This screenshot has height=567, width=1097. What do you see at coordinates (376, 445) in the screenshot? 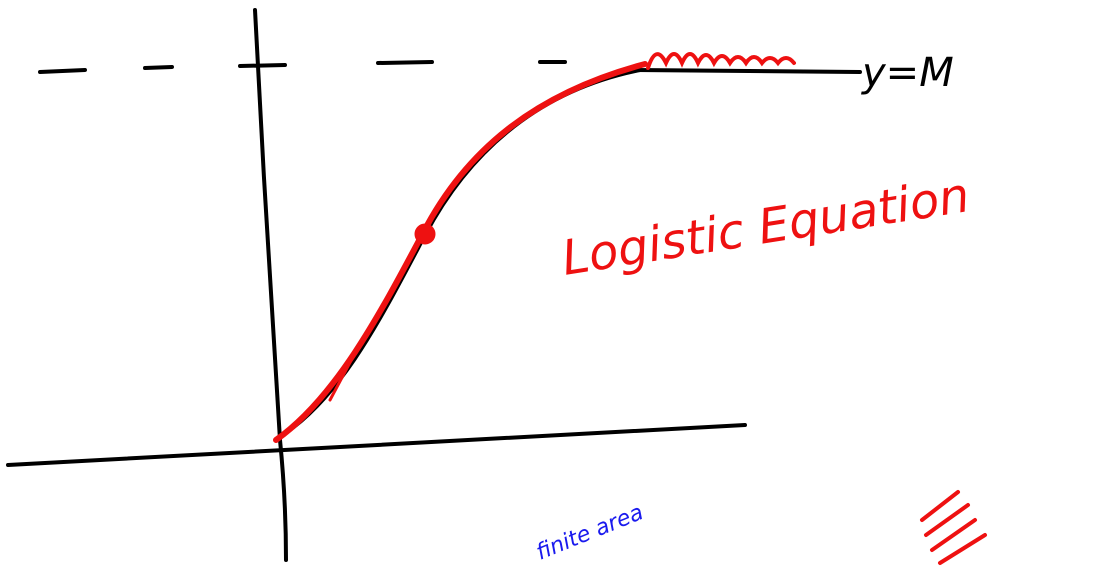
I see `x-axis` at bounding box center [376, 445].